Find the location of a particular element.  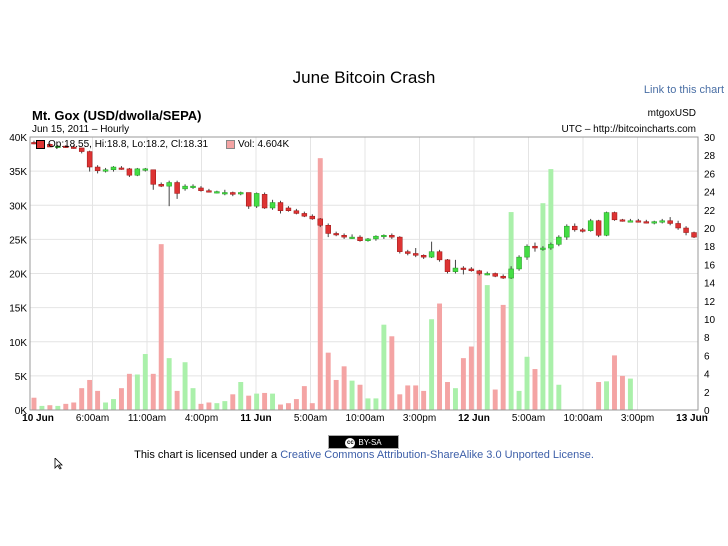

x-tick-label: 5:00am is located at coordinates (310, 418).